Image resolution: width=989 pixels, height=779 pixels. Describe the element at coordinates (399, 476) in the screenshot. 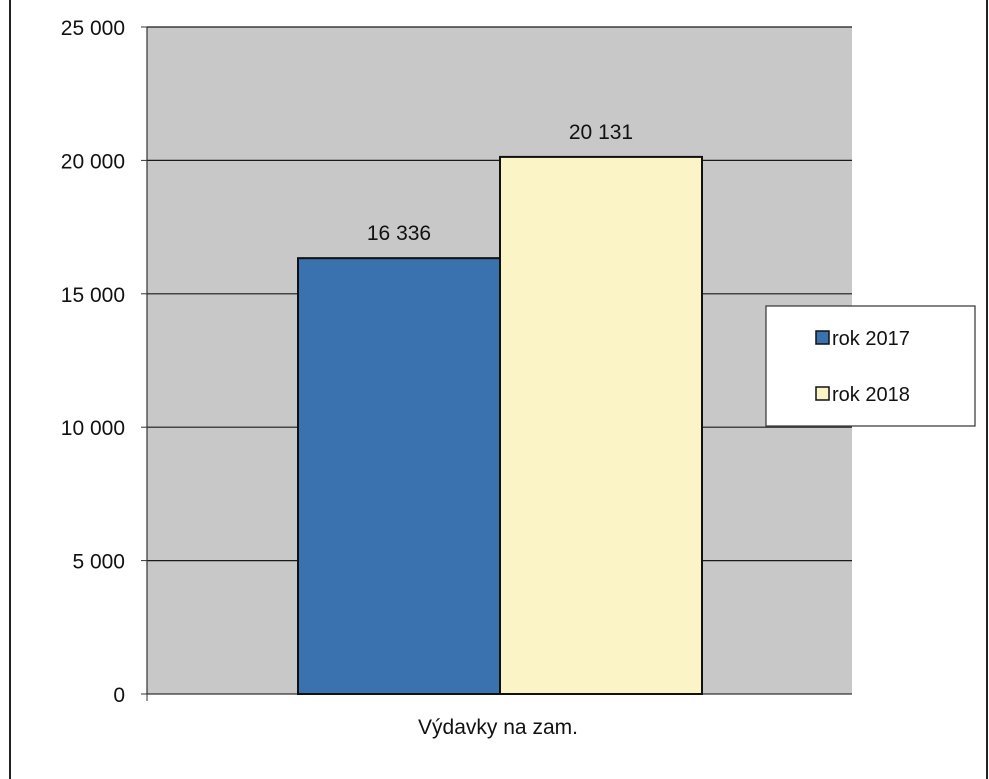

I see `bar-rok-2017` at that location.